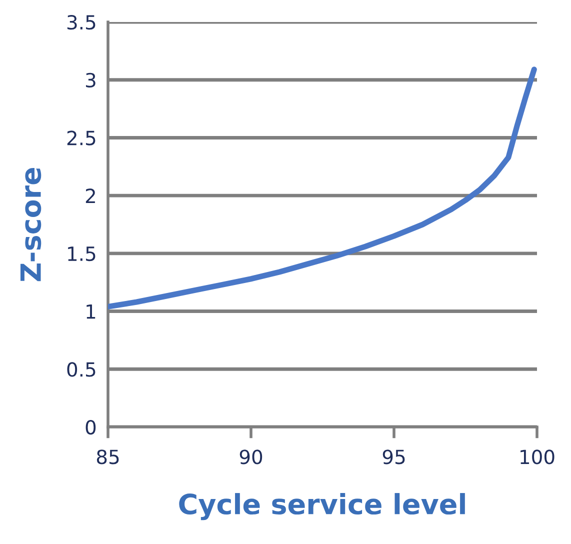 This screenshot has width=571, height=544. What do you see at coordinates (81, 138) in the screenshot?
I see `y-tick-label: 2.5` at bounding box center [81, 138].